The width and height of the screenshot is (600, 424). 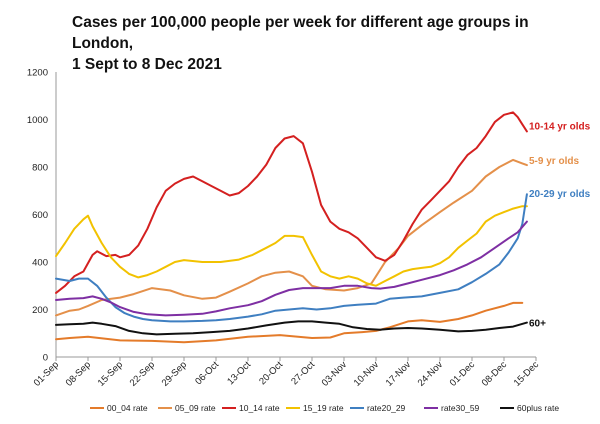 I want to click on end-label: 20-29 yr olds, so click(x=560, y=194).